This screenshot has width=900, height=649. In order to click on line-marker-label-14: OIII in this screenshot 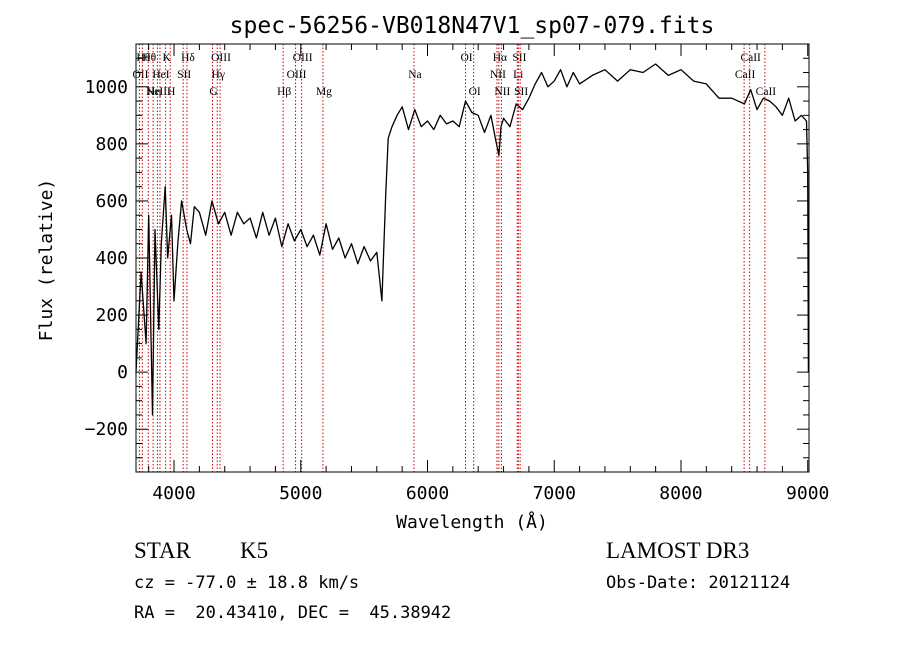, I will do `click(297, 75)`.